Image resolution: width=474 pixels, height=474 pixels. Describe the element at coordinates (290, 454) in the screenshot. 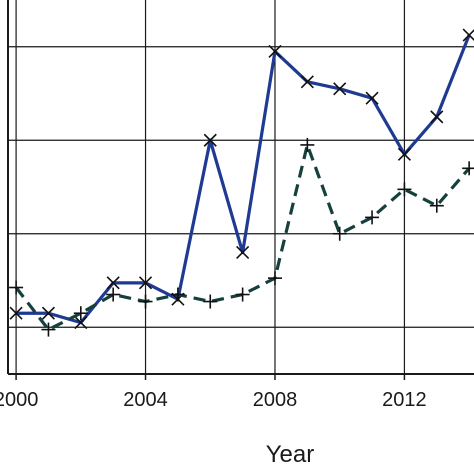

I see `x-axis-label: Year` at that location.